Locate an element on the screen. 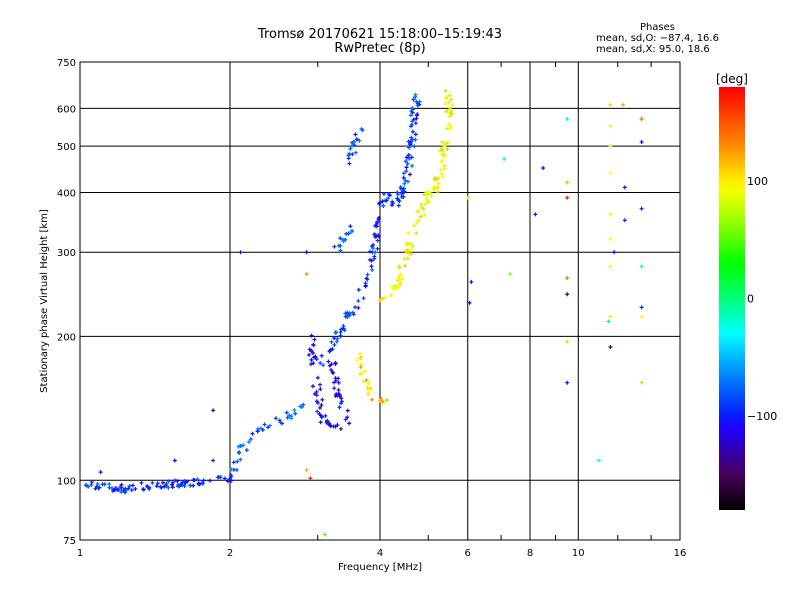 This screenshot has width=800, height=600. x-axis-label: Frequency [MHz] is located at coordinates (380, 567).